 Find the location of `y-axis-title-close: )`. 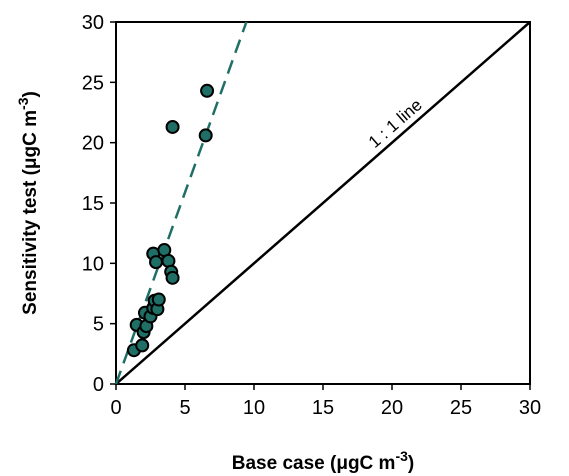

y-axis-title-close: ) is located at coordinates (30, 94).